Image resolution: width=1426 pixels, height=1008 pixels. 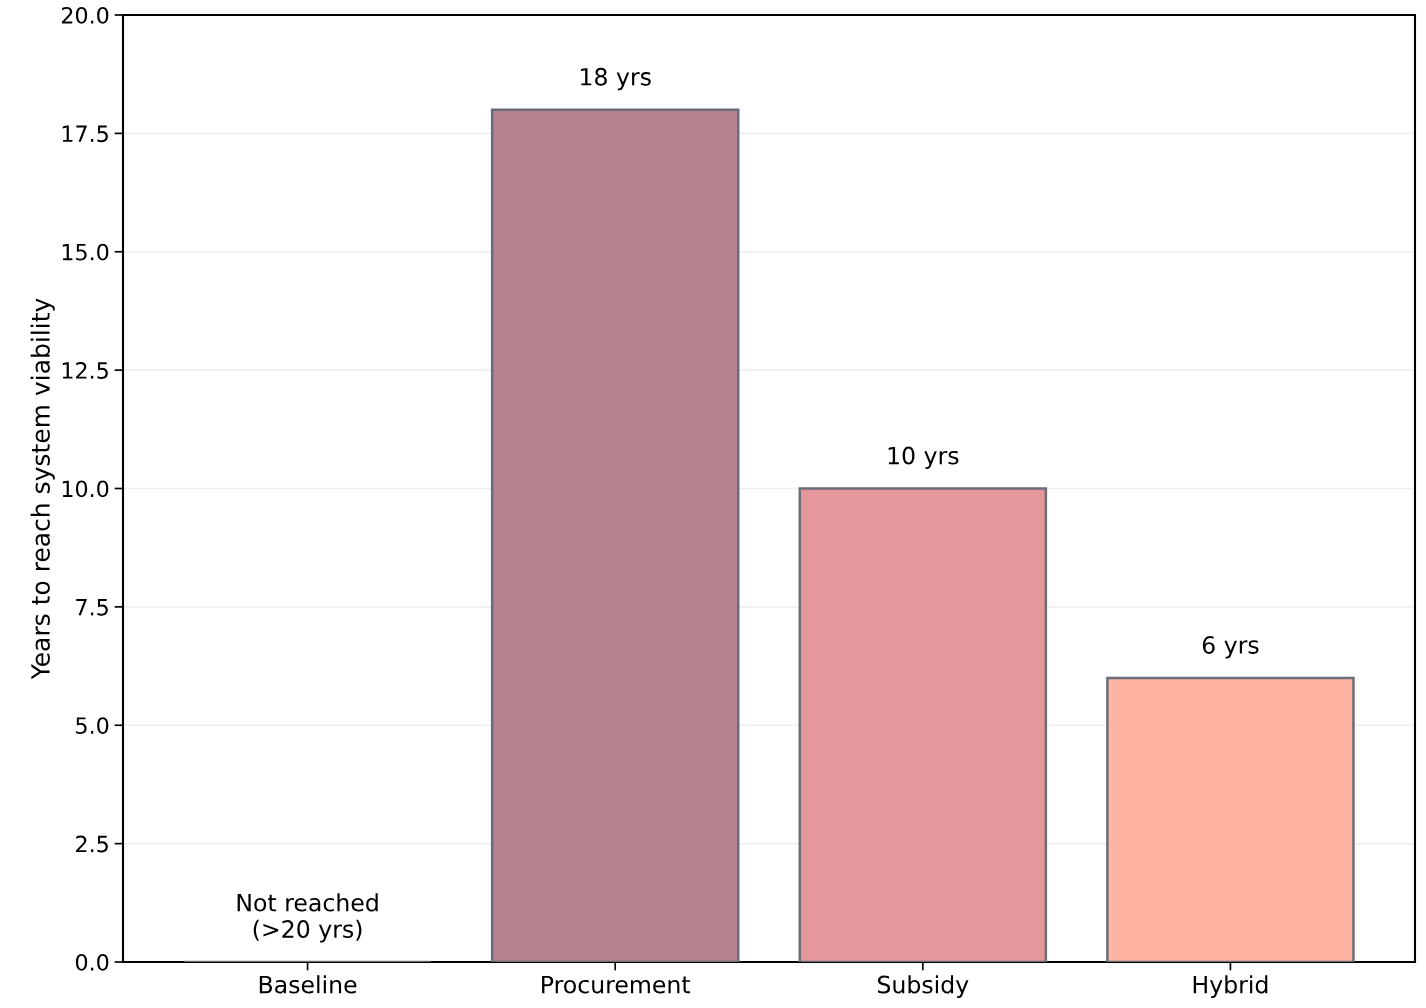 I want to click on y-tick-label: 15.0, so click(x=85, y=252).